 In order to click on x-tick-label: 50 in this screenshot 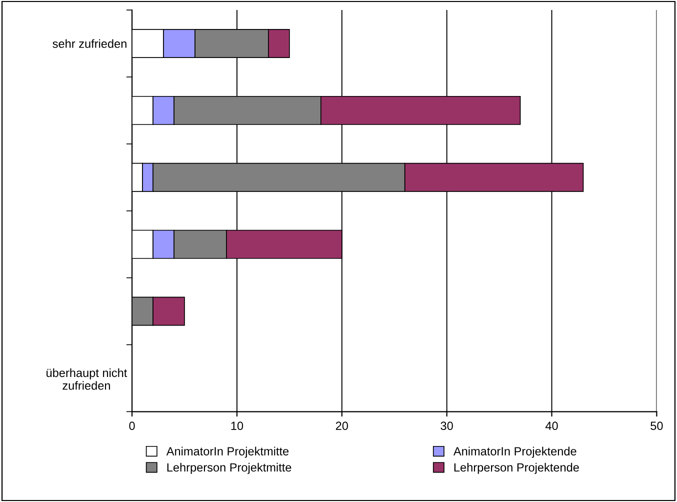, I will do `click(656, 426)`.